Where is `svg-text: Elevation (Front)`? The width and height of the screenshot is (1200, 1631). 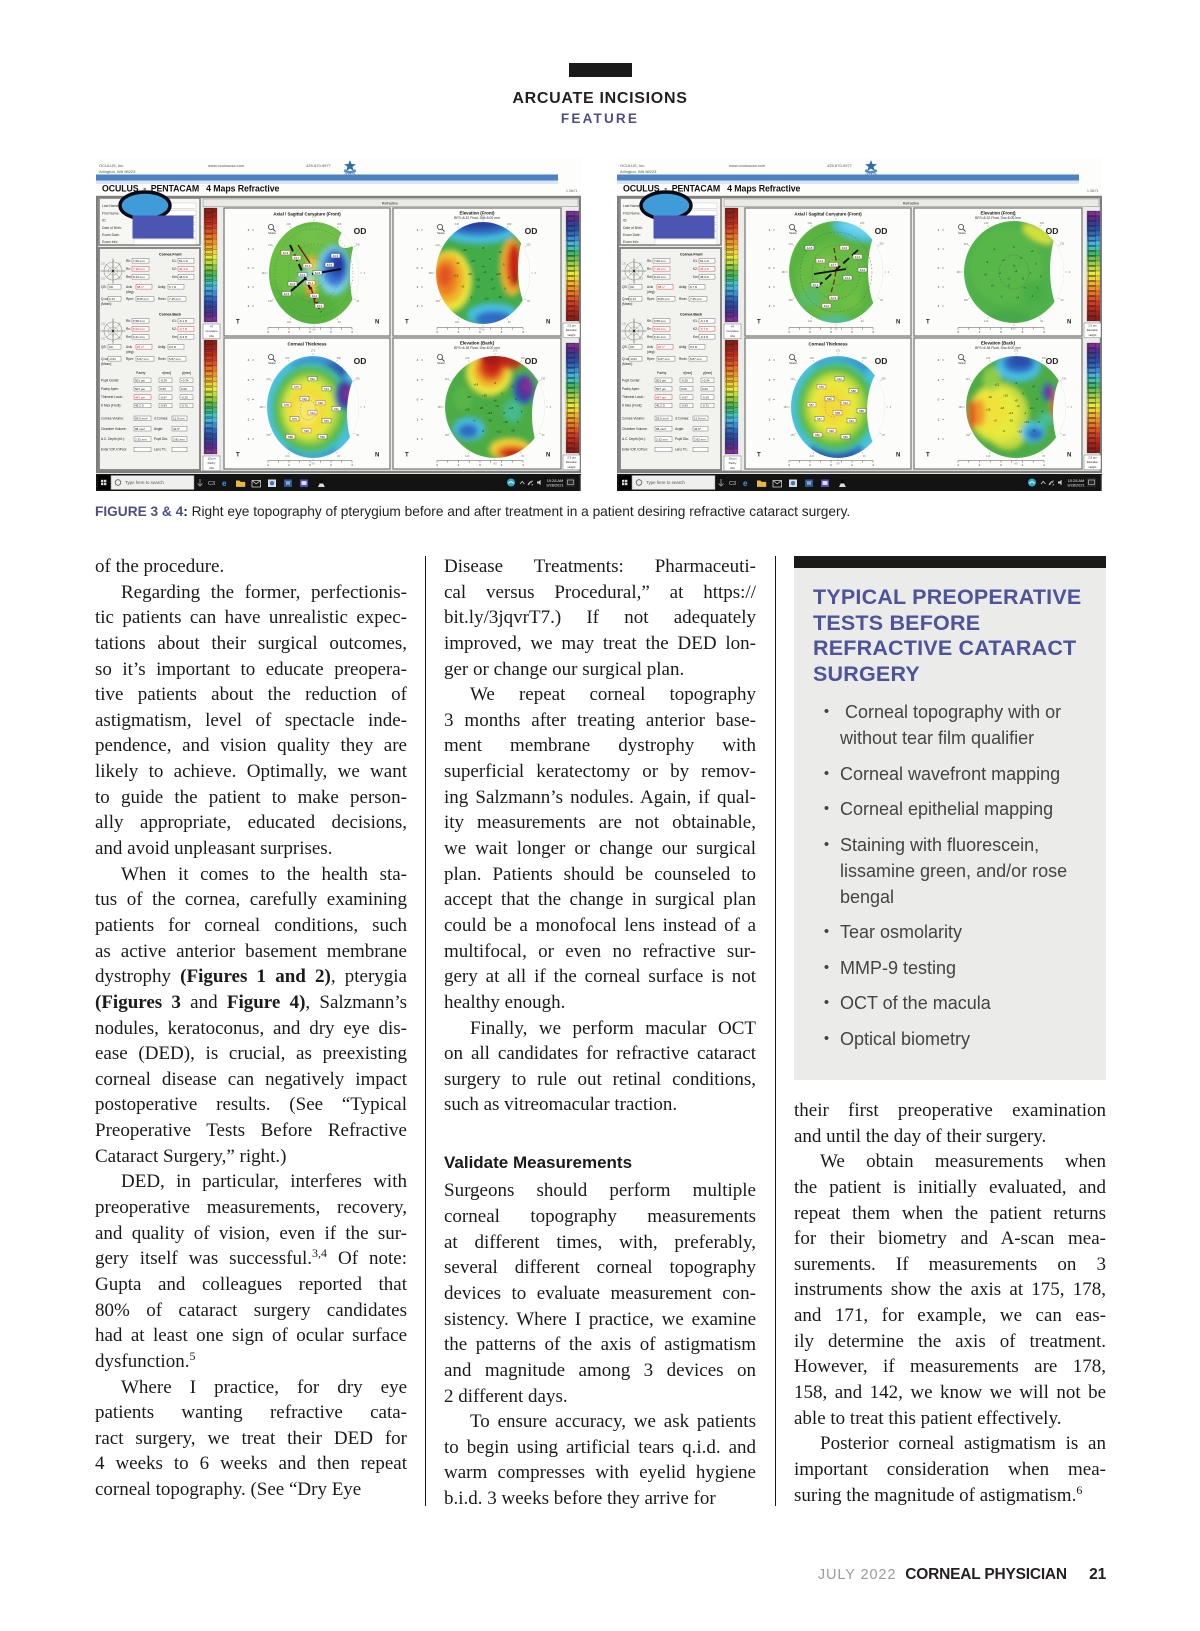 svg-text: Elevation (Front) is located at coordinates (998, 213).